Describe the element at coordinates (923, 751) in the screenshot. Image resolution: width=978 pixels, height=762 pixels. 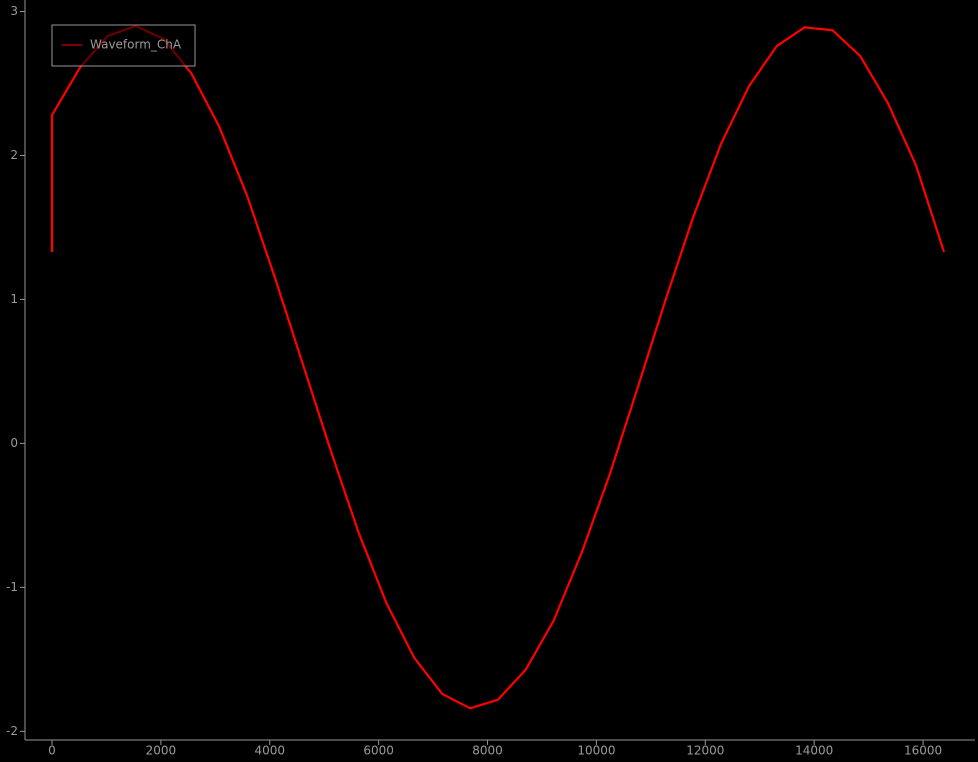
I see `x-tick-label: 16000` at that location.